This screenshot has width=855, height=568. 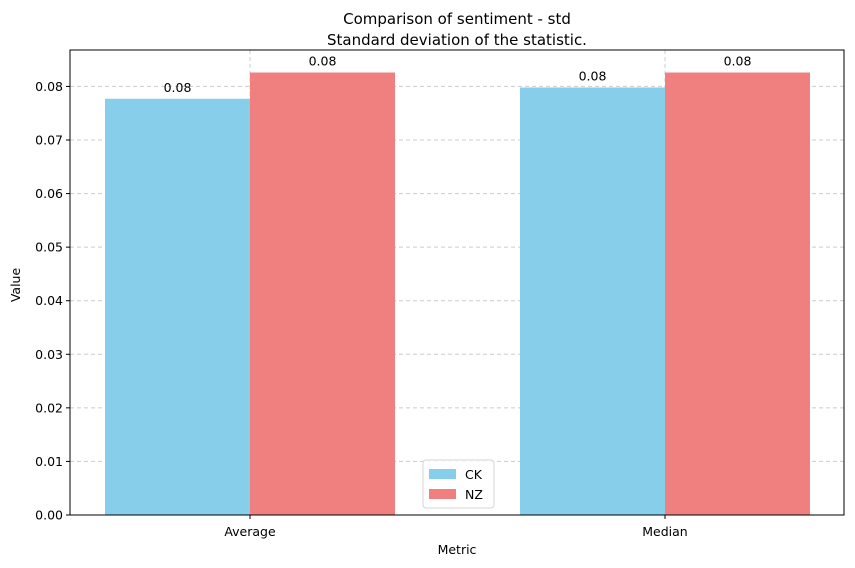 I want to click on data-labels: 0.08 0.08 0.08 0.08, so click(x=458, y=74).